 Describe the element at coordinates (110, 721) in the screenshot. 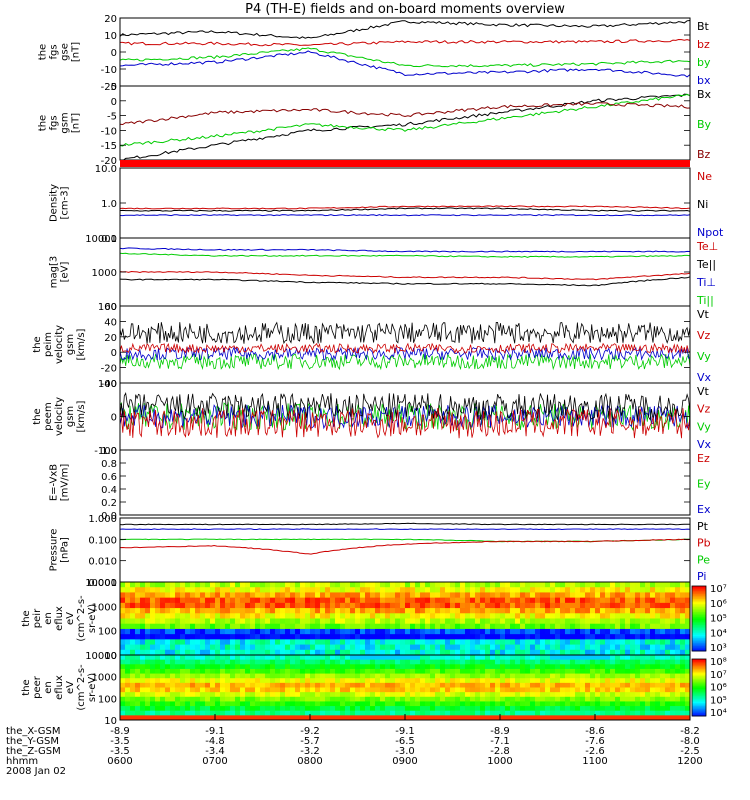

I see `y-tick-label: 10` at that location.